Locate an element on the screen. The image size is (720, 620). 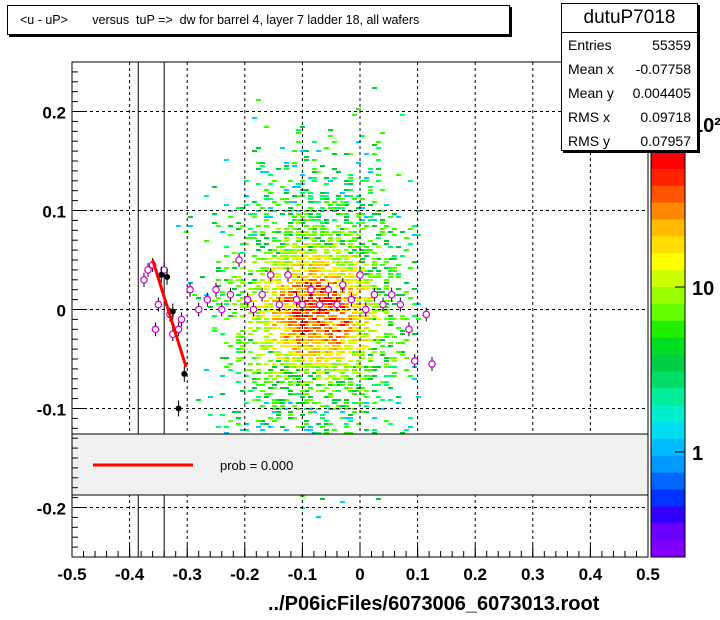
color-scale-band is located at coordinates (668, 296).